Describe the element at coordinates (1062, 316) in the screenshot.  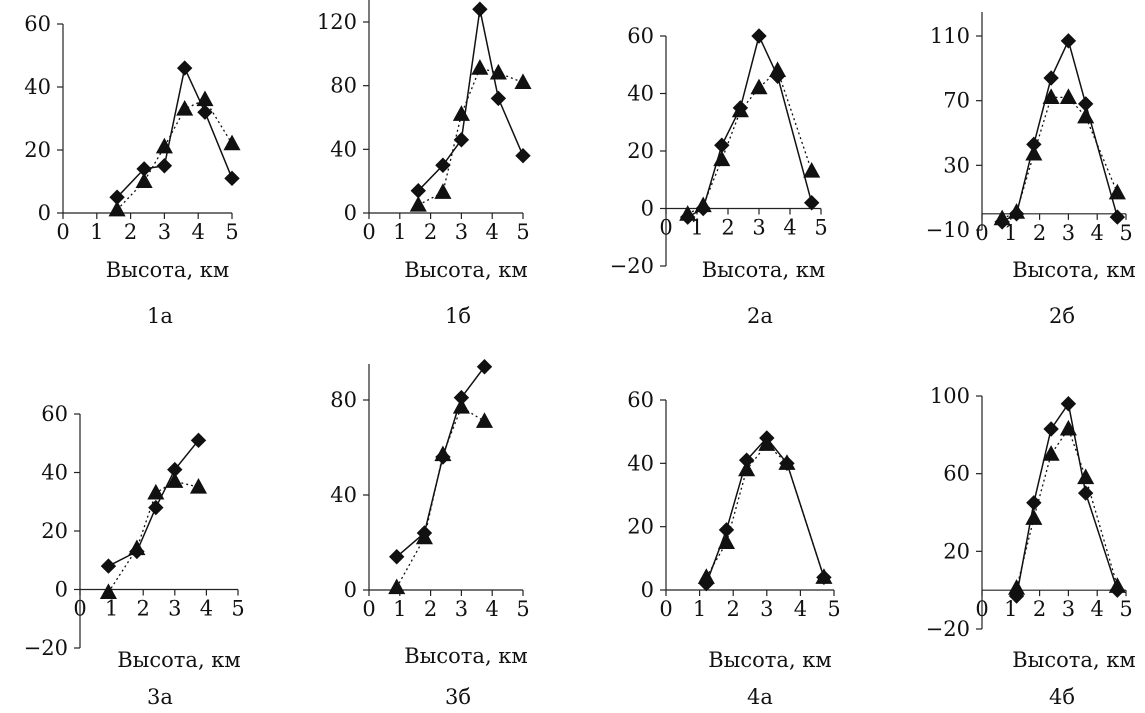
I see `panel-caption: 2б` at that location.